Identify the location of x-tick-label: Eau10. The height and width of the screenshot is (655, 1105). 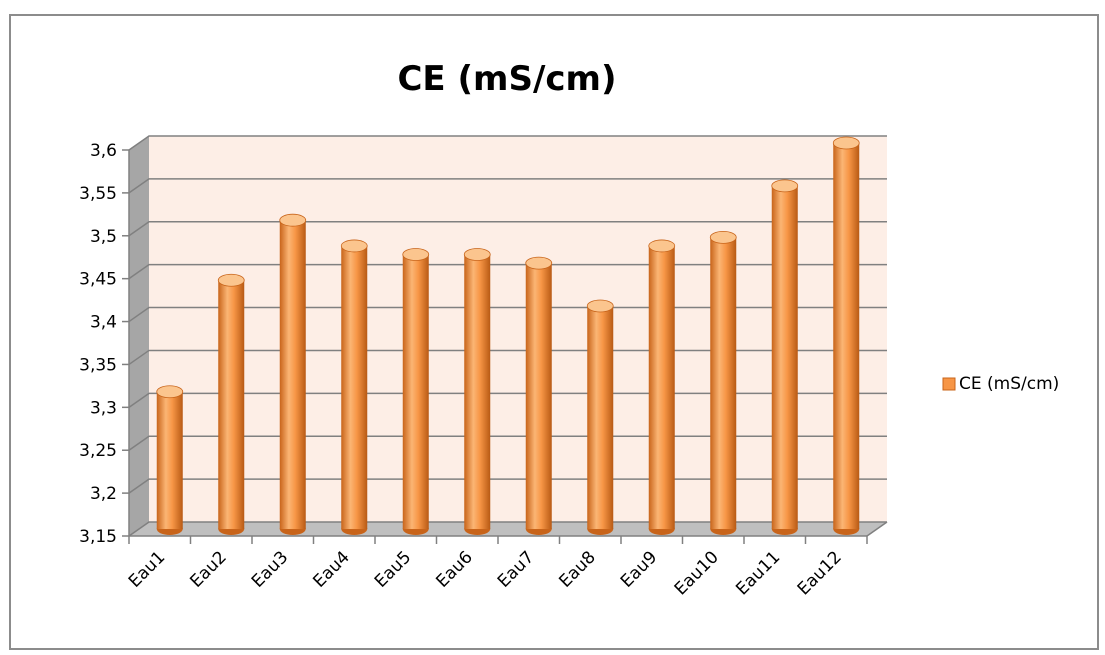
(697, 573).